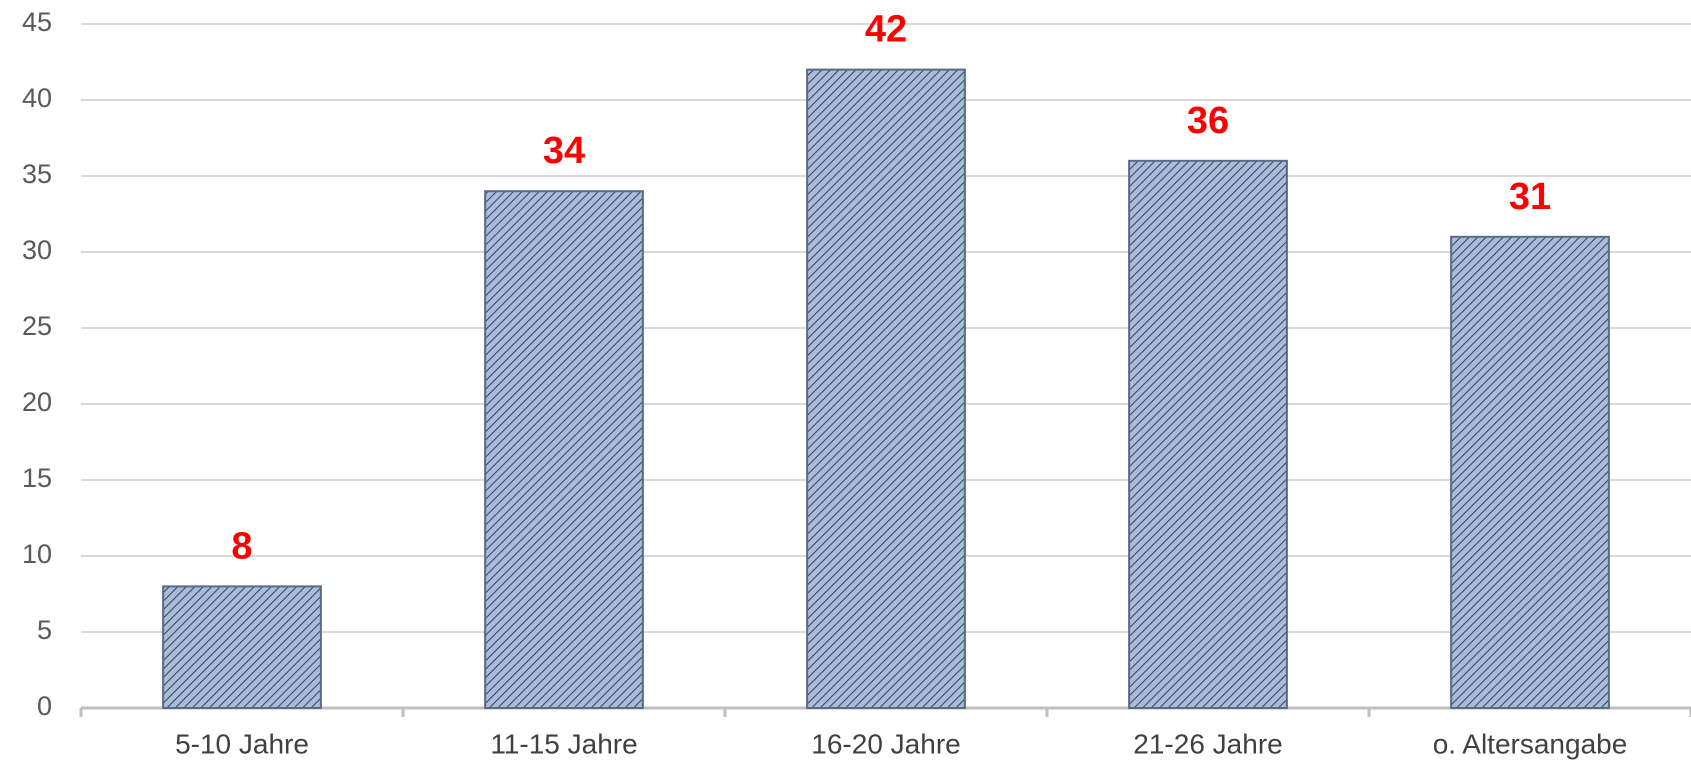 The height and width of the screenshot is (765, 1691). What do you see at coordinates (563, 743) in the screenshot?
I see `x-tick-label: 11-15 Jahre` at bounding box center [563, 743].